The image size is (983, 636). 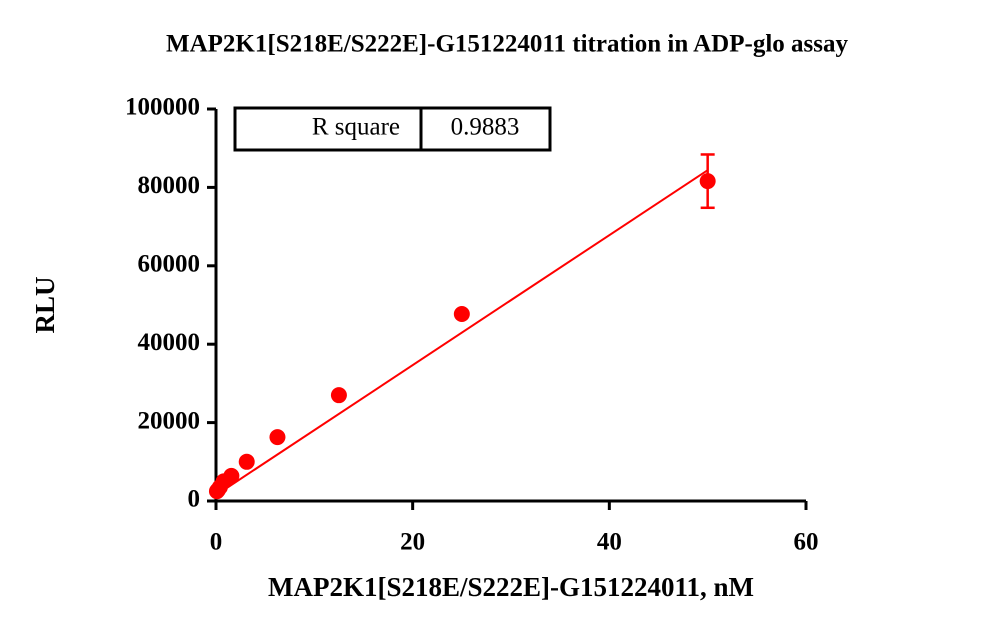 I want to click on y-tick-label: 80000, so click(x=169, y=185).